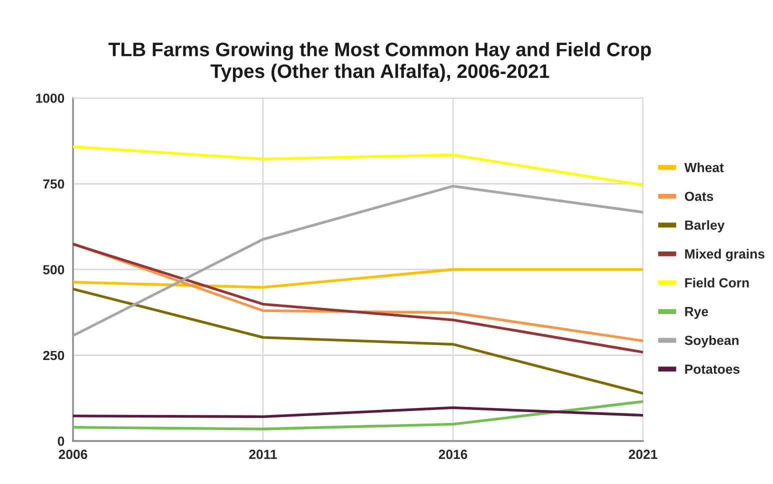 The height and width of the screenshot is (484, 773). Describe the element at coordinates (73, 455) in the screenshot. I see `x-tick-label: 2006` at that location.